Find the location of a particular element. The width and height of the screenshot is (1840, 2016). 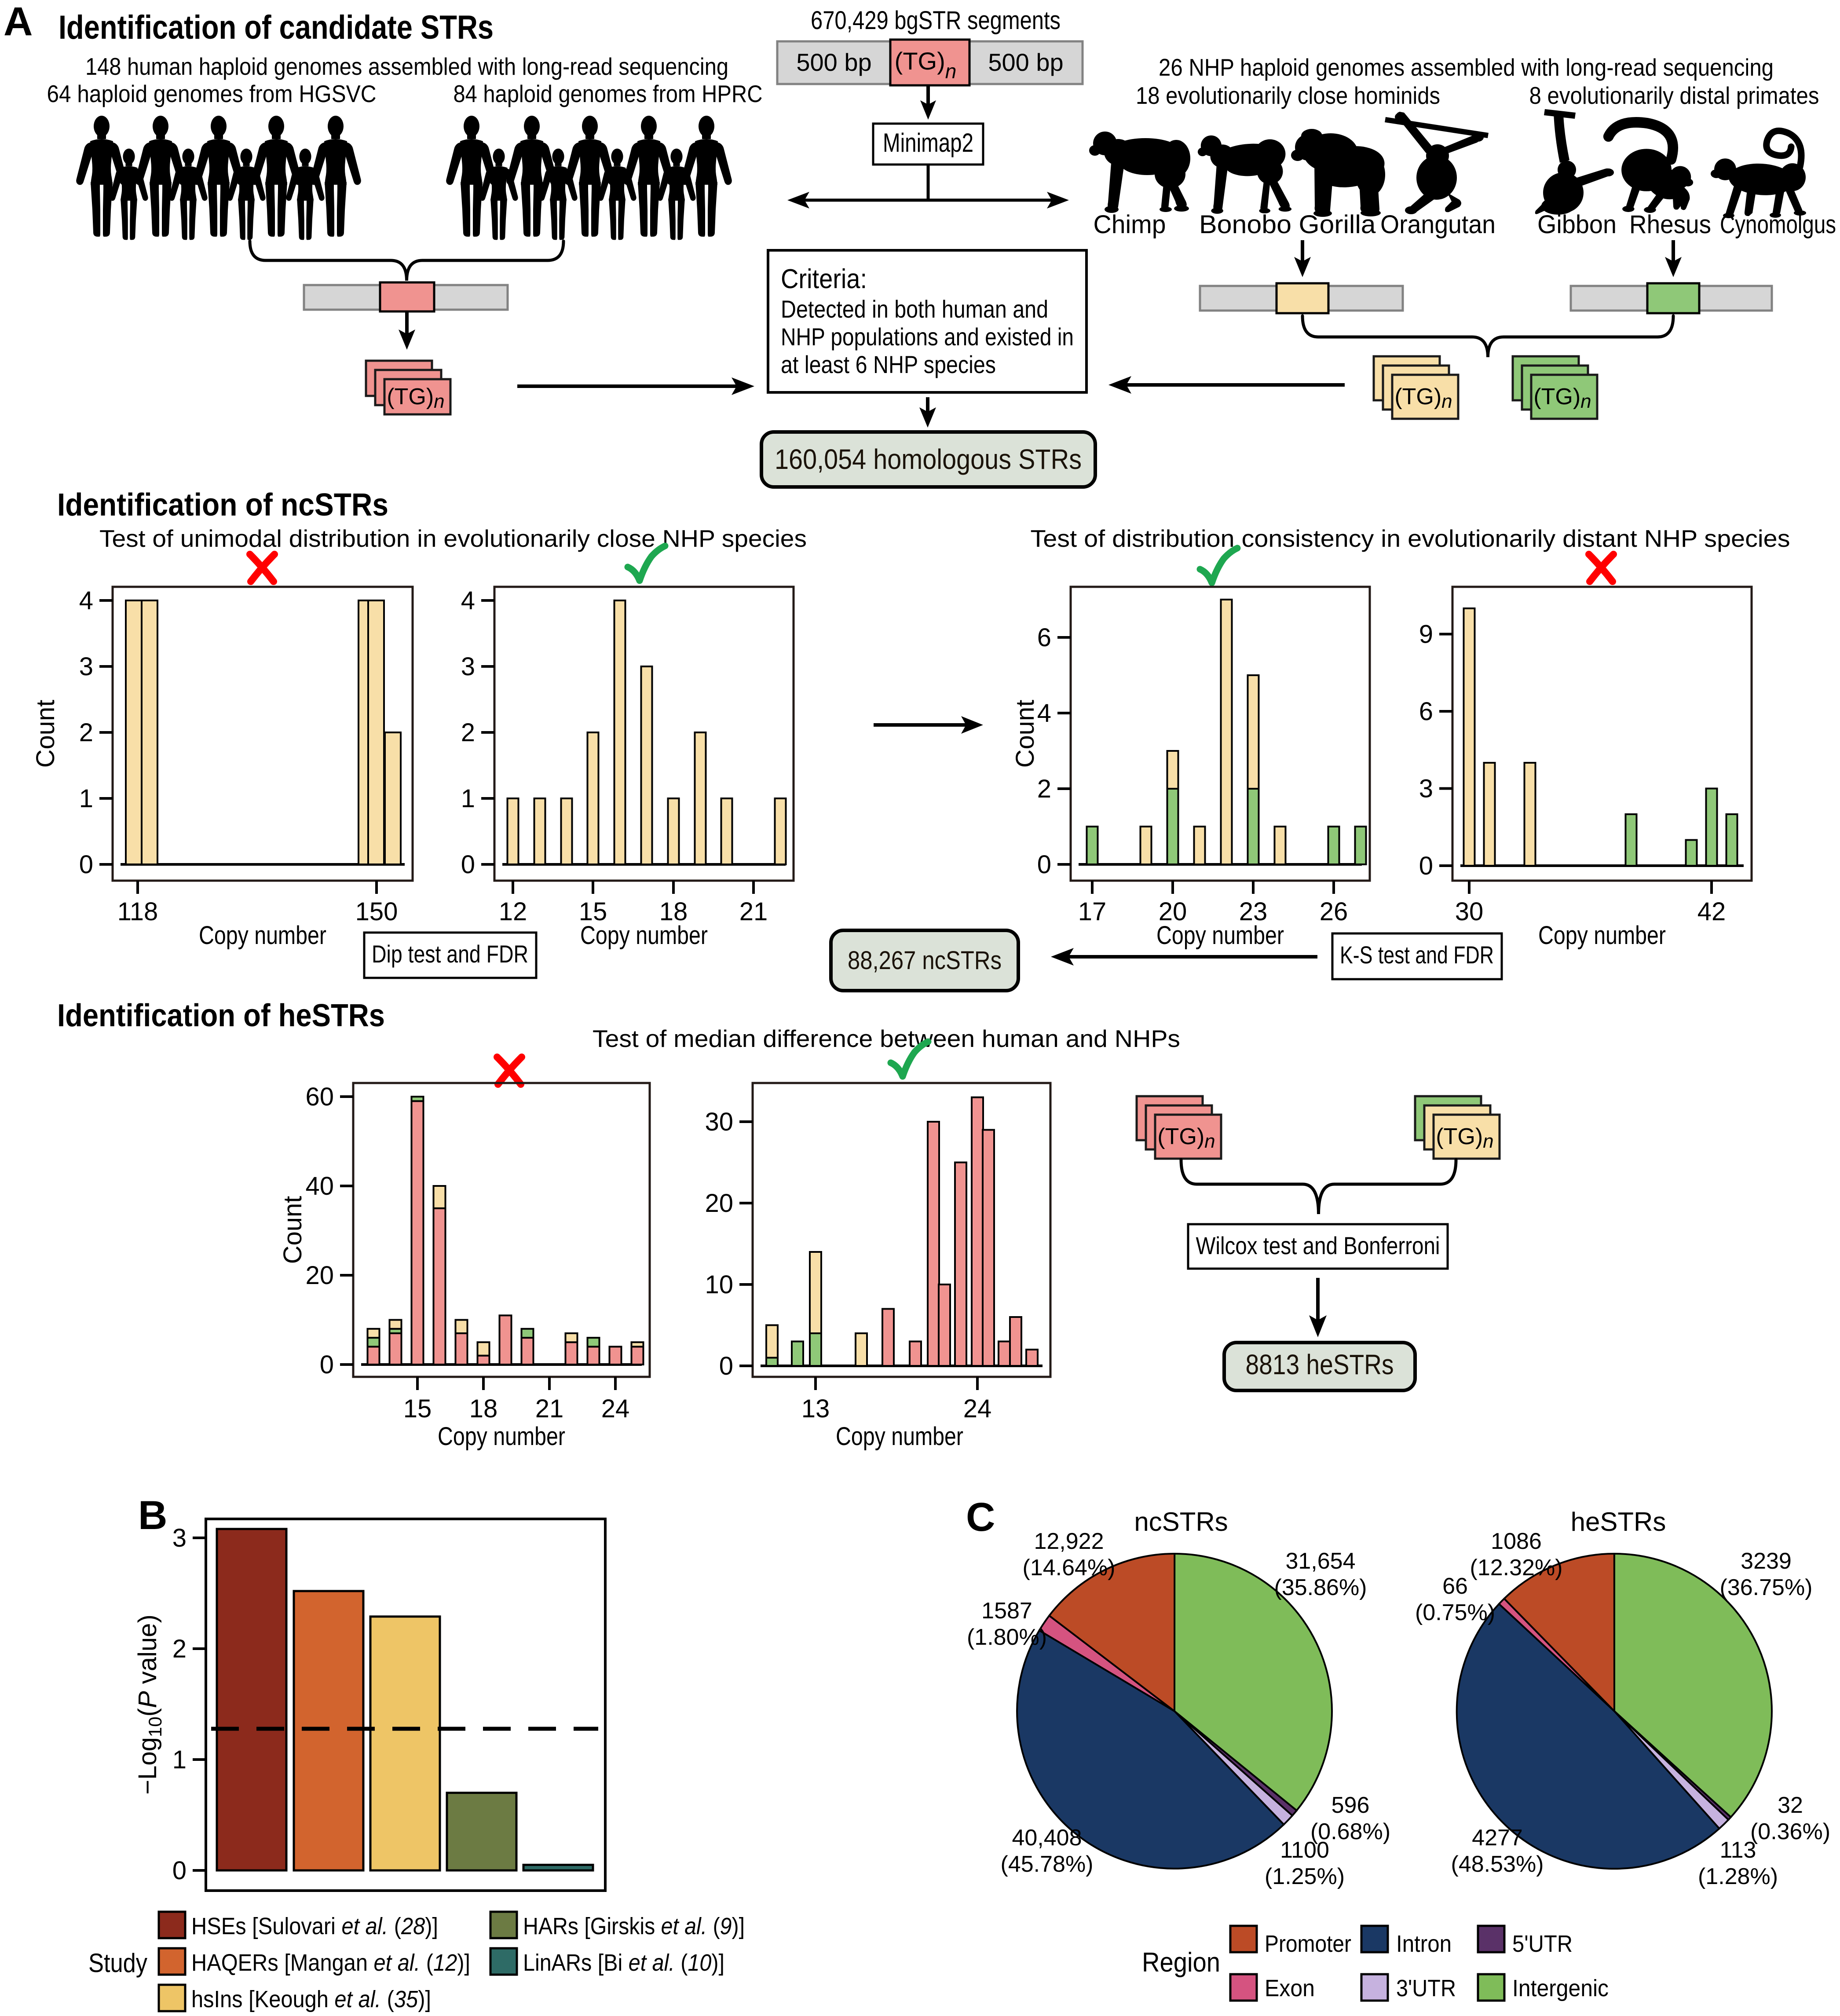

svg-text: 3'UTR is located at coordinates (1426, 1988).